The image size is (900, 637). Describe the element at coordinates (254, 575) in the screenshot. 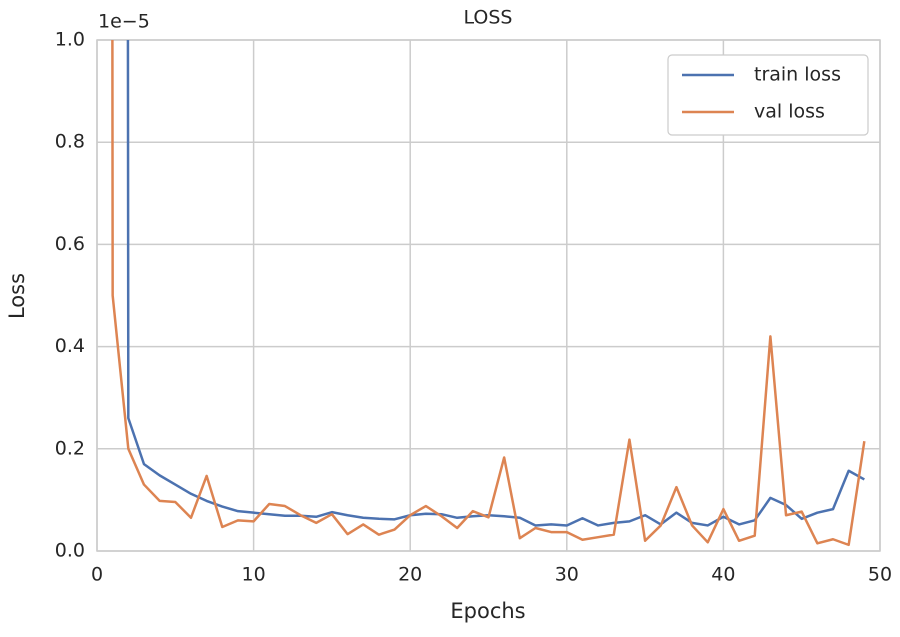

I see `x-tick-label: 10` at that location.